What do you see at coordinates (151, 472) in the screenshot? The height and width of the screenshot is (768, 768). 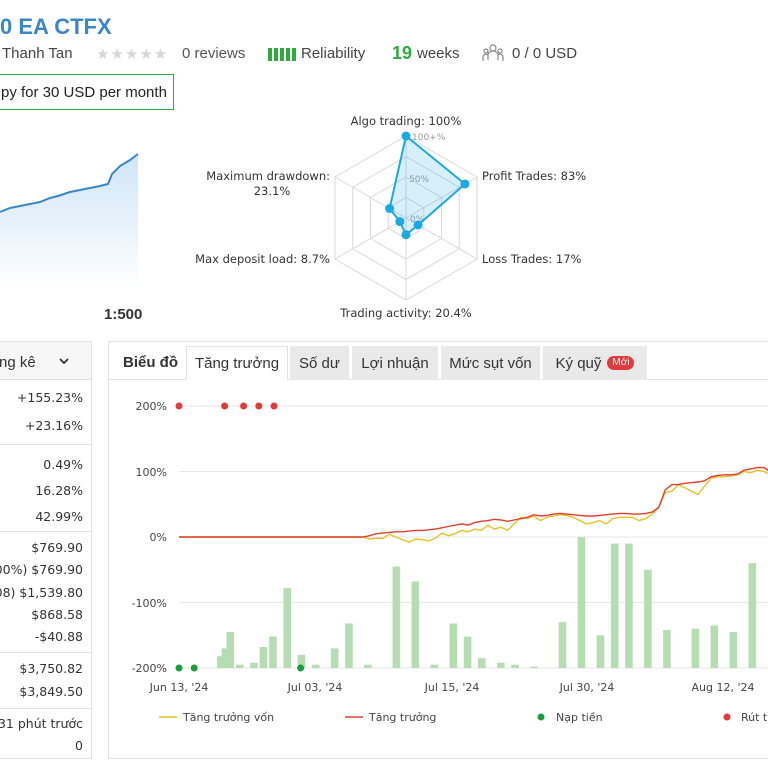 I see `y-tick-label: 100%` at bounding box center [151, 472].